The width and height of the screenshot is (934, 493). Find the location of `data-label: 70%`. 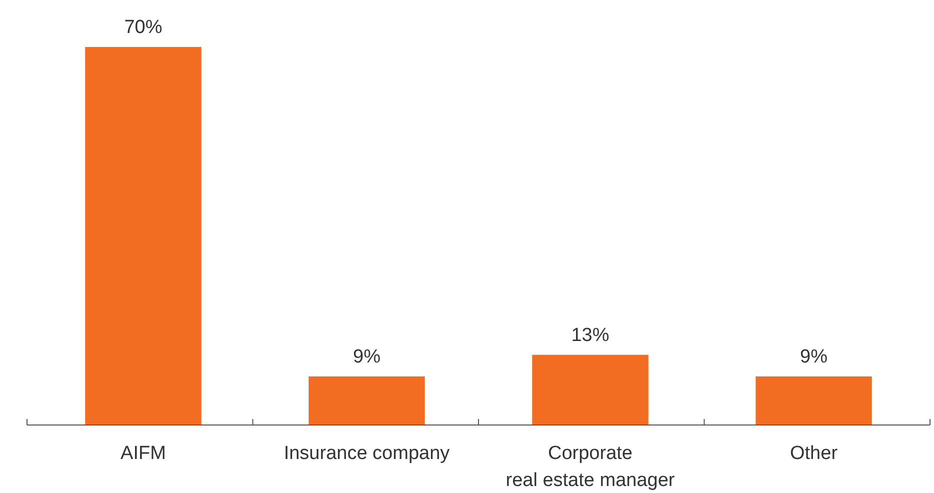

data-label: 70% is located at coordinates (143, 27).